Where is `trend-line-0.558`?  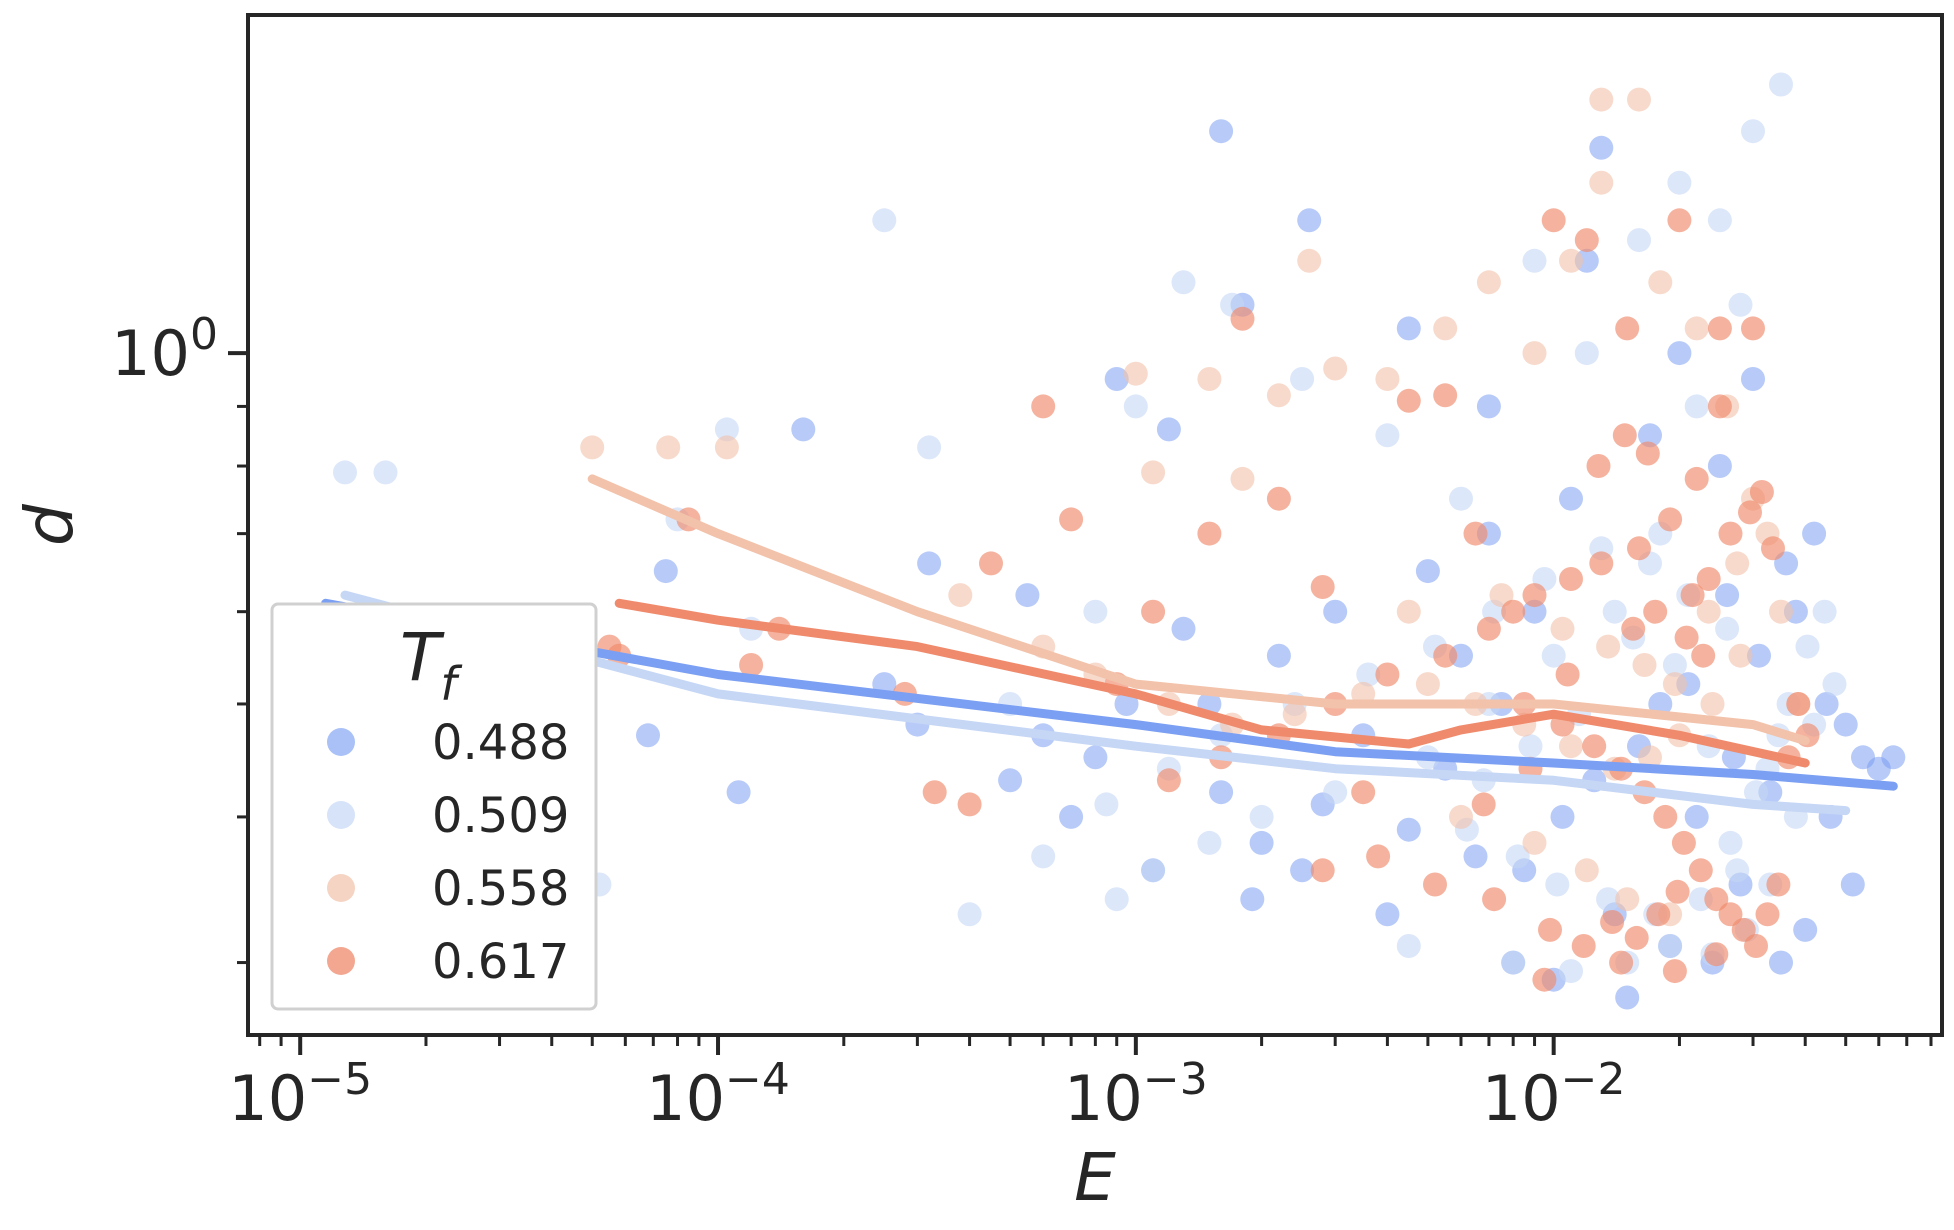
trend-line-0.558 is located at coordinates (1198, 610).